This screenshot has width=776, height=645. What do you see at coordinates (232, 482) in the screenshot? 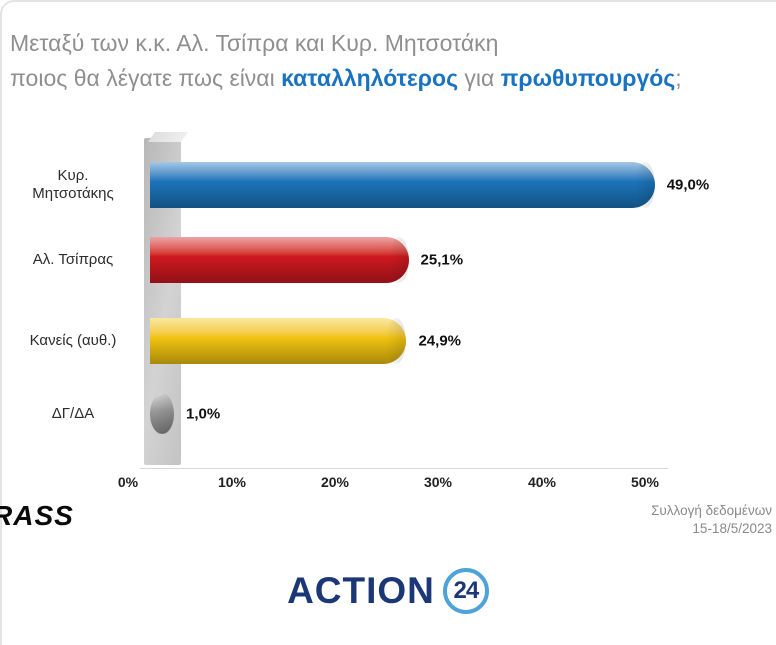
I see `x-tick-10: 10%` at bounding box center [232, 482].